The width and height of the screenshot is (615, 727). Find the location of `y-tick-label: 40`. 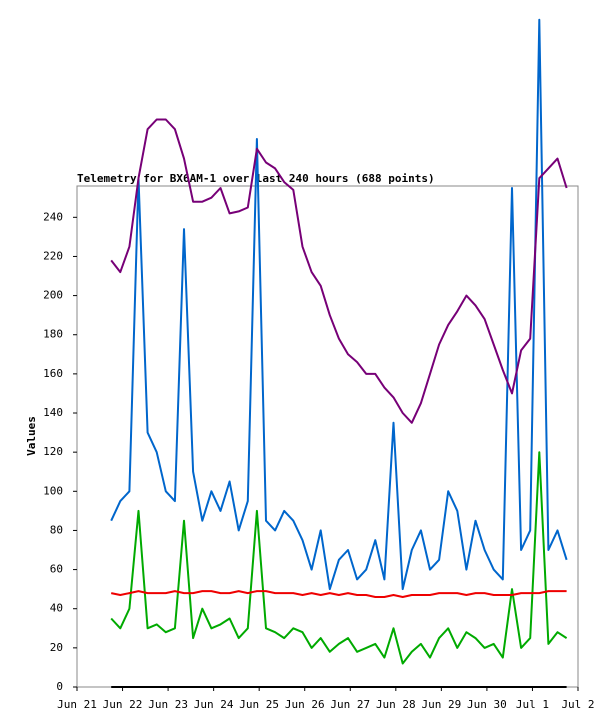

y-tick-label: 40 is located at coordinates (56, 608).